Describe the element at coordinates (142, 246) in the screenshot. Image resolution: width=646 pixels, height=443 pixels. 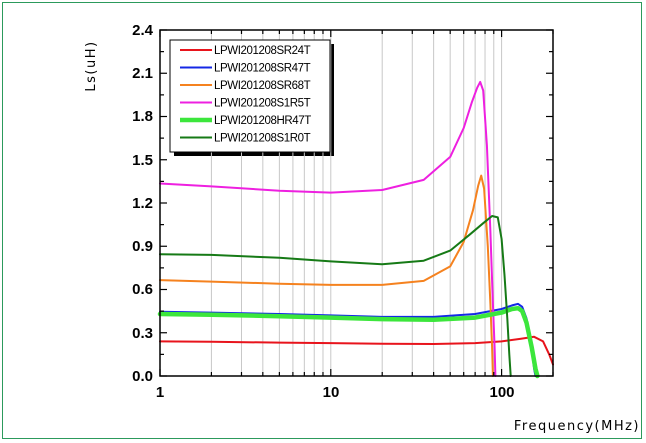
I see `y-tick-label: 0.9` at that location.